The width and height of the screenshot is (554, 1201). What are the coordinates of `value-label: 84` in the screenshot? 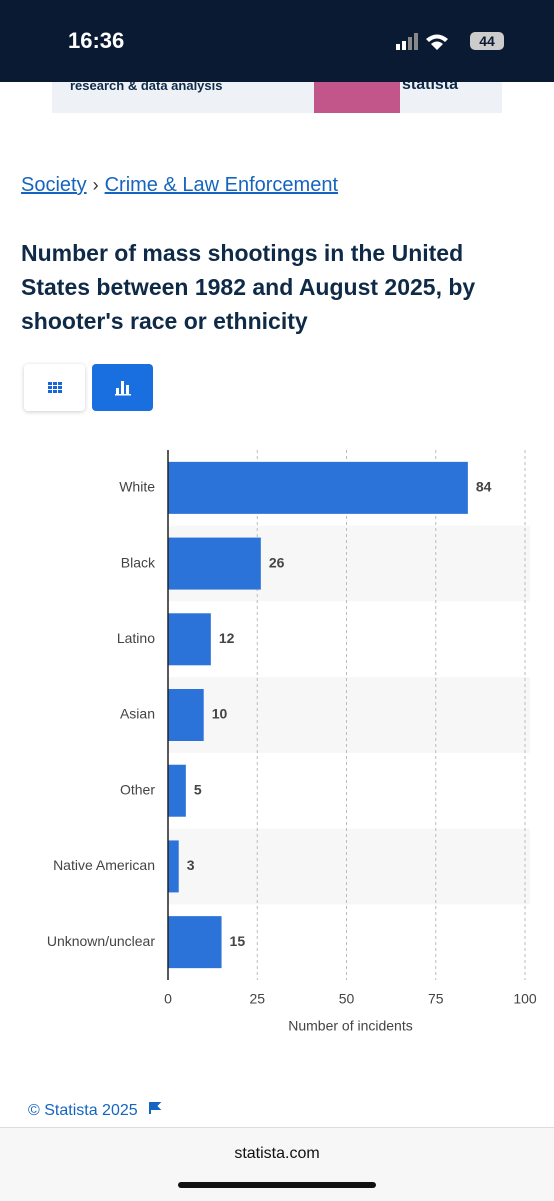 It's located at (484, 487).